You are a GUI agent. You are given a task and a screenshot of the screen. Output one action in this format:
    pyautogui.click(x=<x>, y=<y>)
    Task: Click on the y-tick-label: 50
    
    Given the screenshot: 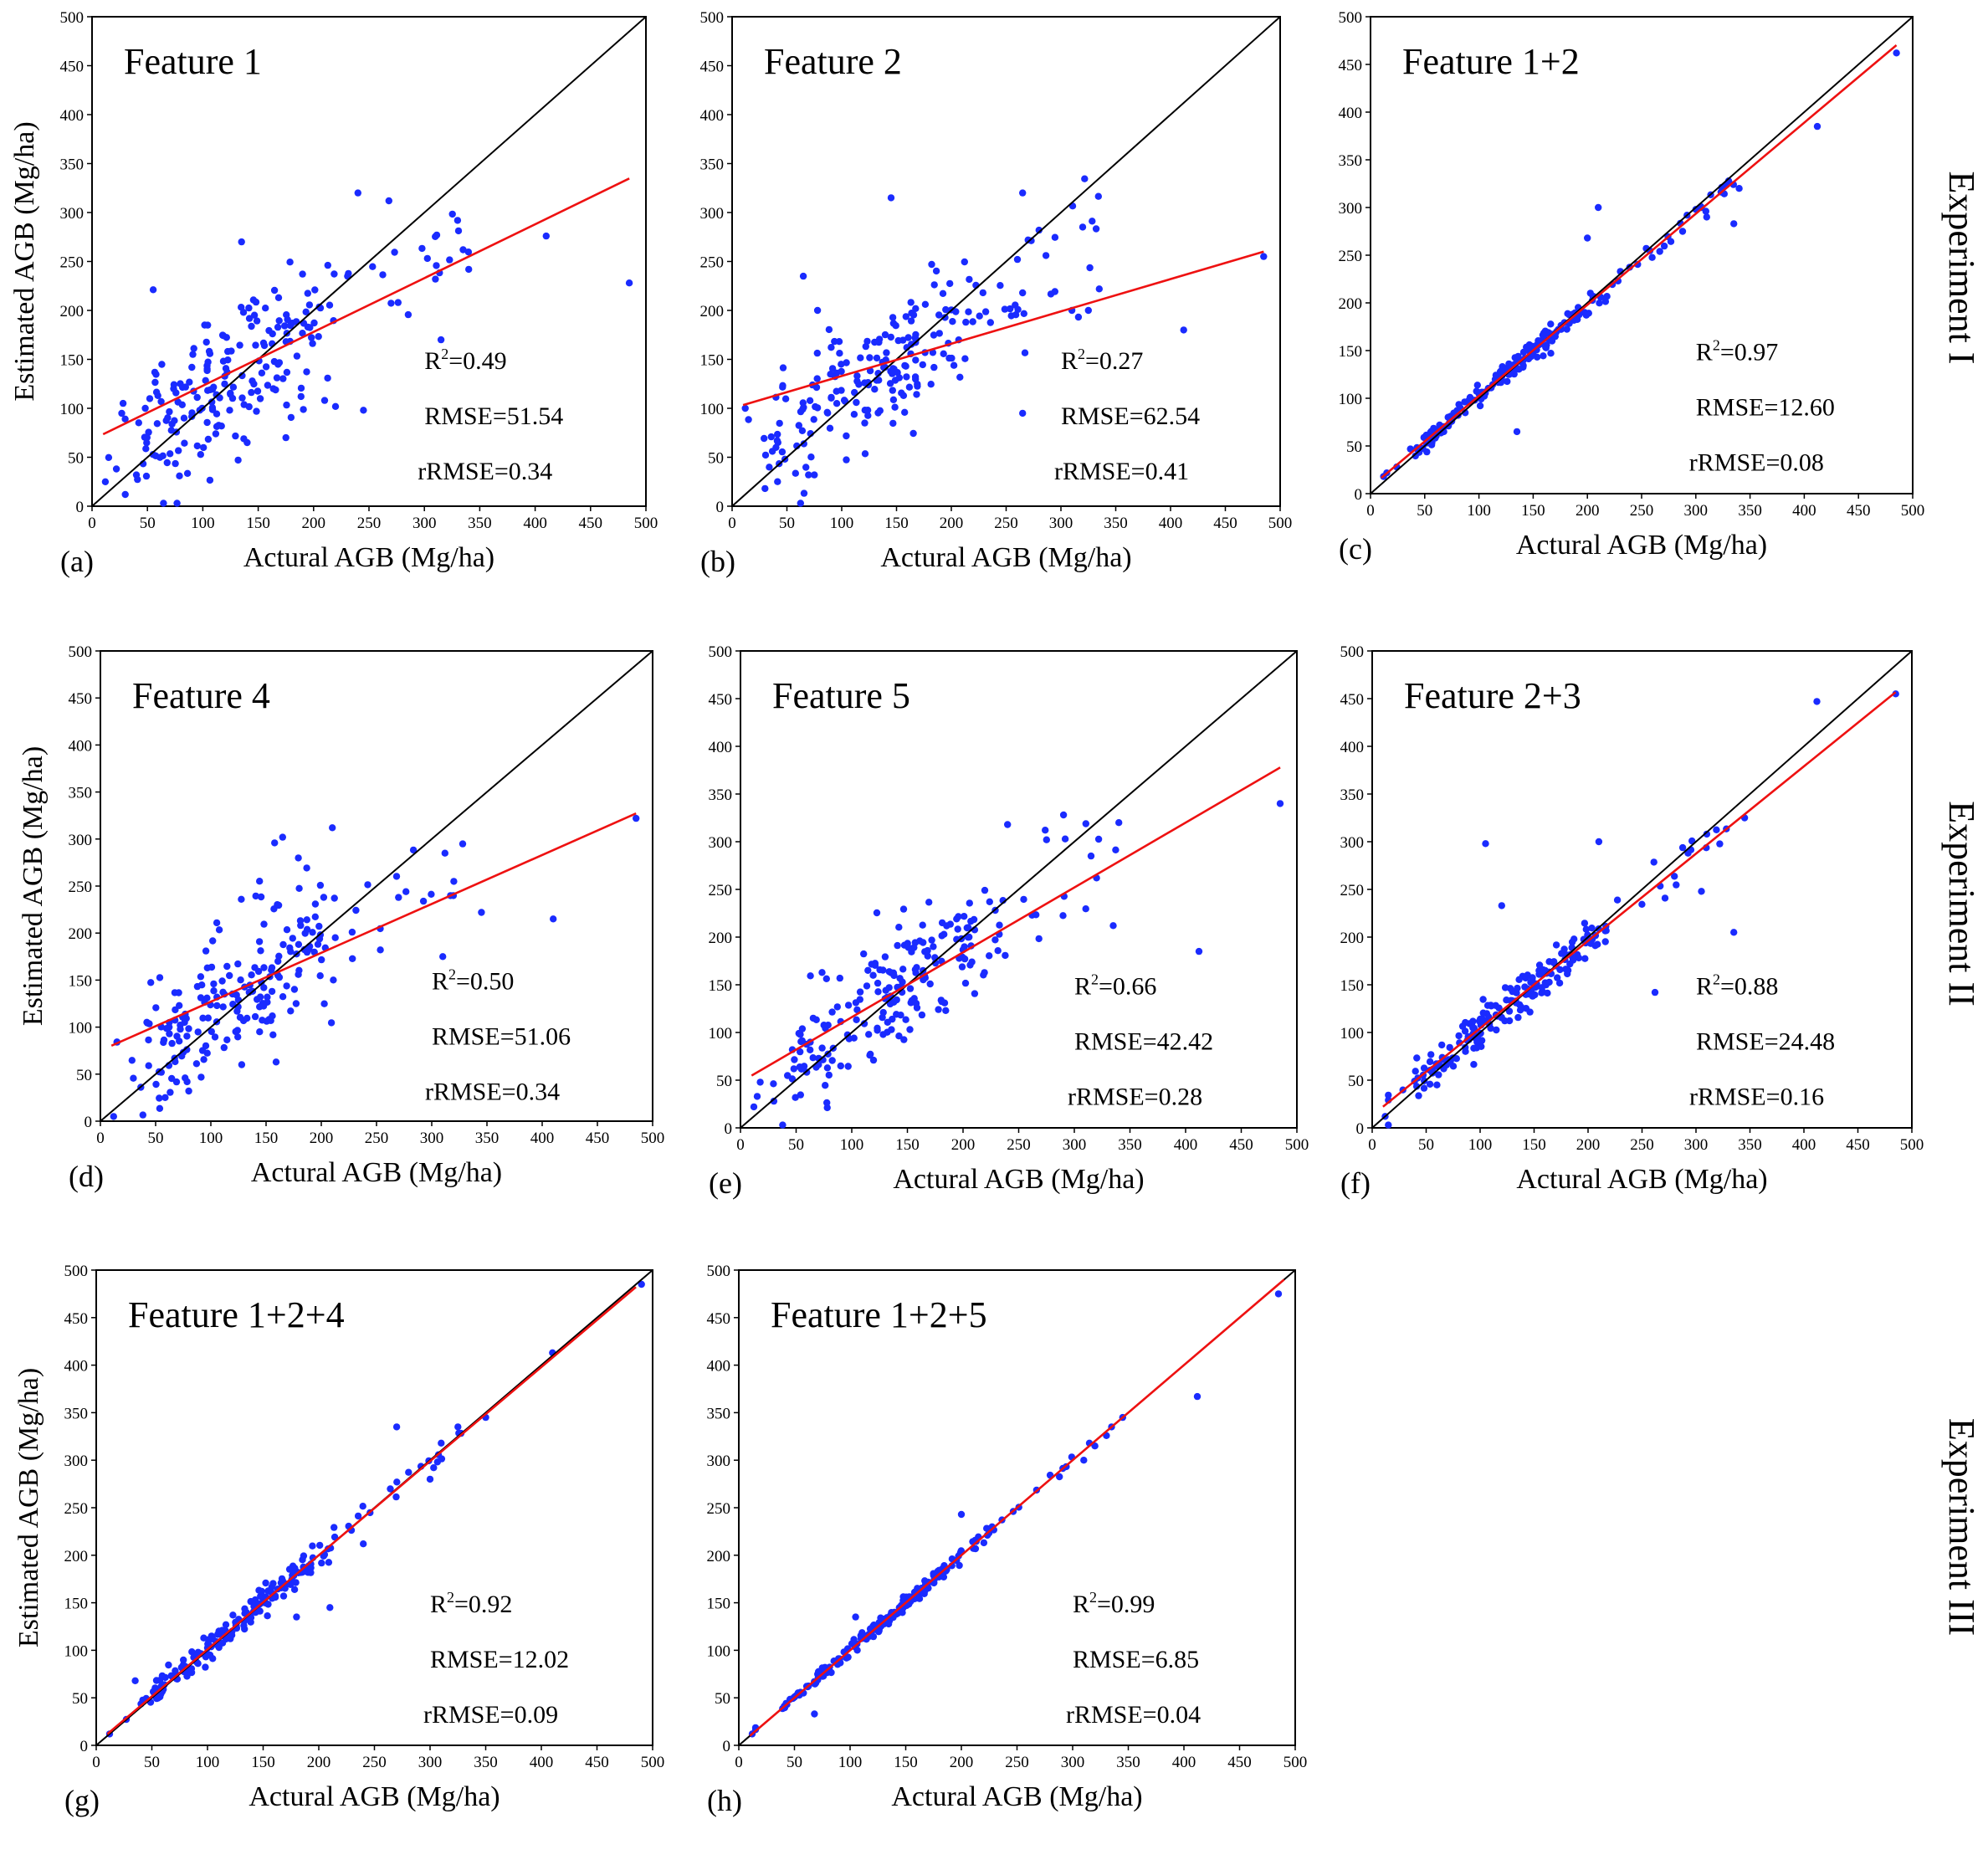 What is the action you would take?
    pyautogui.click(x=724, y=1081)
    